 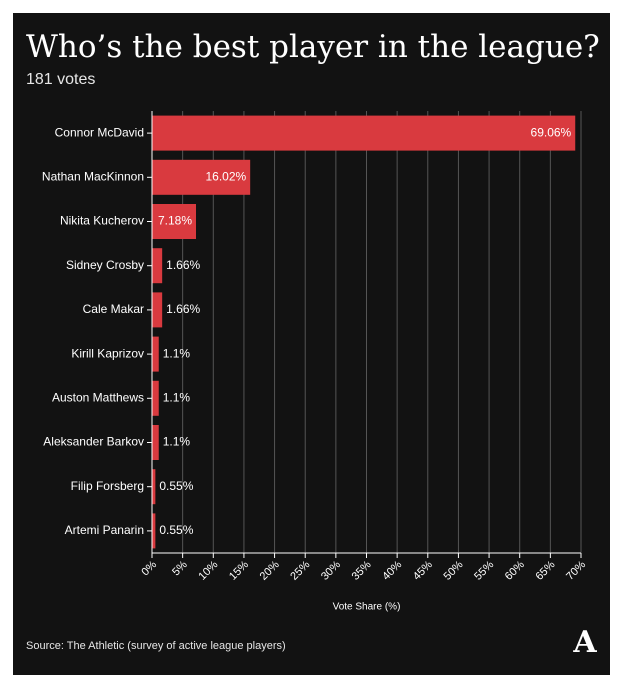 What do you see at coordinates (93, 442) in the screenshot?
I see `category-label: Aleksander Barkov` at bounding box center [93, 442].